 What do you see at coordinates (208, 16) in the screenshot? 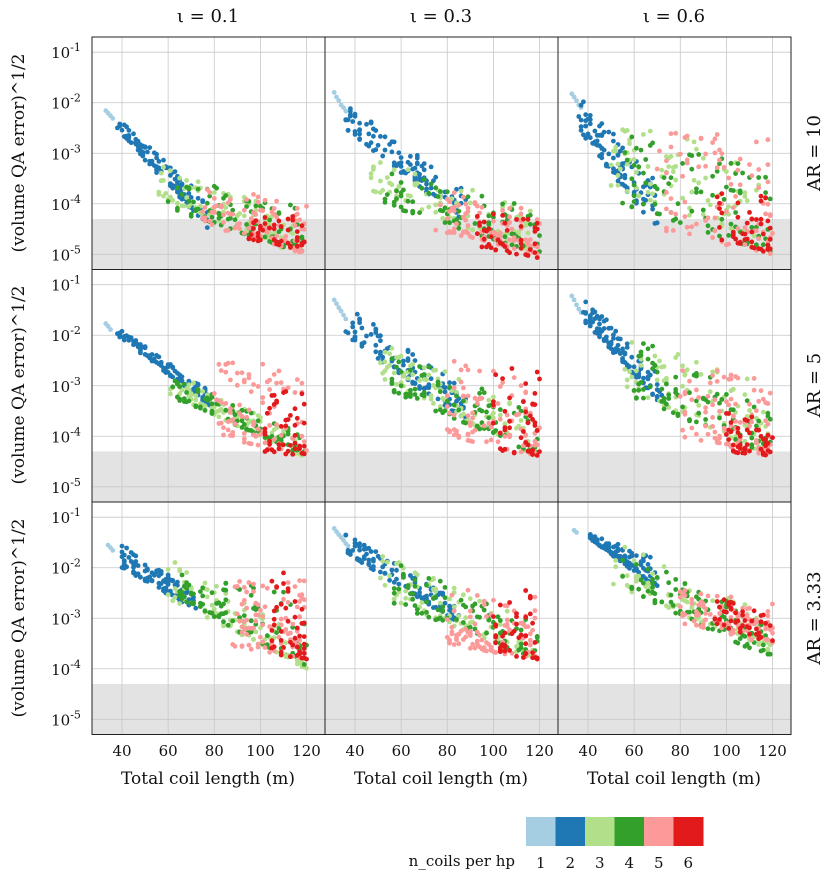
I see `col-title: ι = 0.1` at bounding box center [208, 16].